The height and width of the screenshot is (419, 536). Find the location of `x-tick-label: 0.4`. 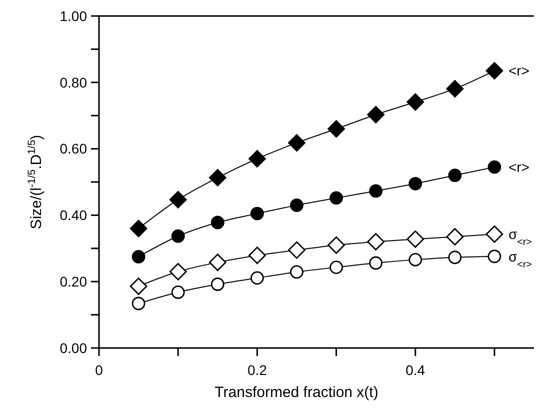

x-tick-label: 0.4 is located at coordinates (416, 370).